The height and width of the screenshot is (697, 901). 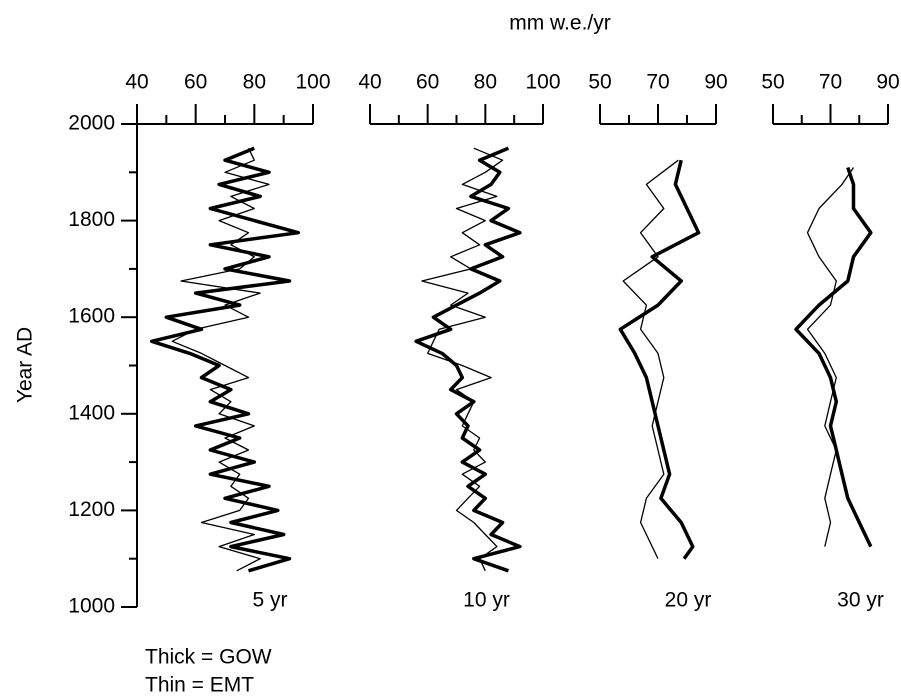 What do you see at coordinates (208, 657) in the screenshot?
I see `note: Thick = GOW` at bounding box center [208, 657].